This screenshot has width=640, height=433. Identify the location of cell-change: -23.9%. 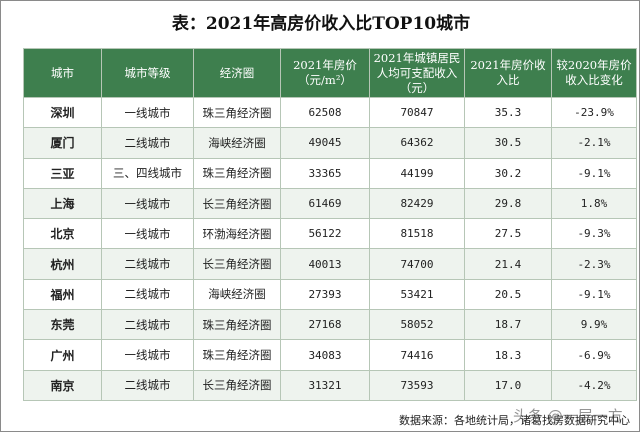
(594, 112).